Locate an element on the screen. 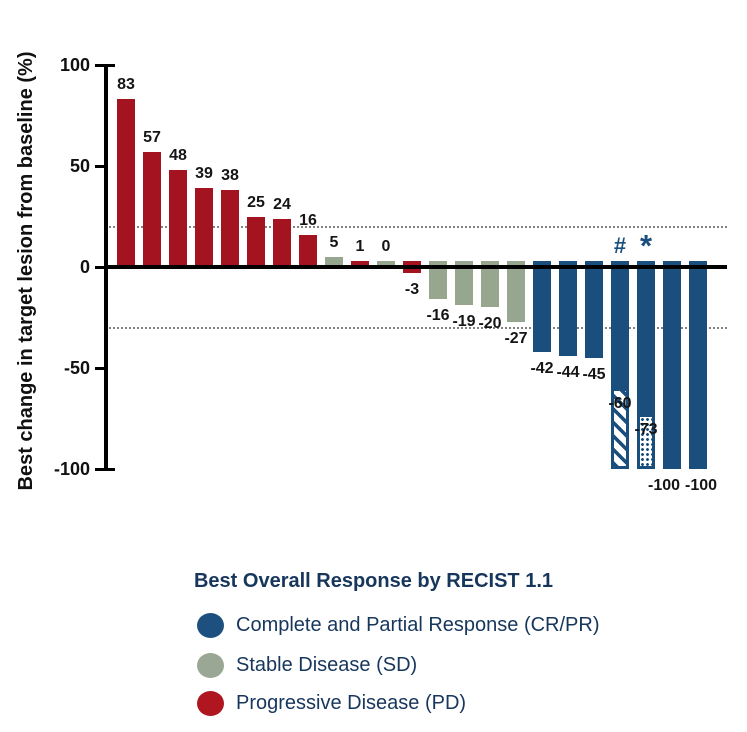 The image size is (747, 732). bar-value-label: 38 is located at coordinates (230, 176).